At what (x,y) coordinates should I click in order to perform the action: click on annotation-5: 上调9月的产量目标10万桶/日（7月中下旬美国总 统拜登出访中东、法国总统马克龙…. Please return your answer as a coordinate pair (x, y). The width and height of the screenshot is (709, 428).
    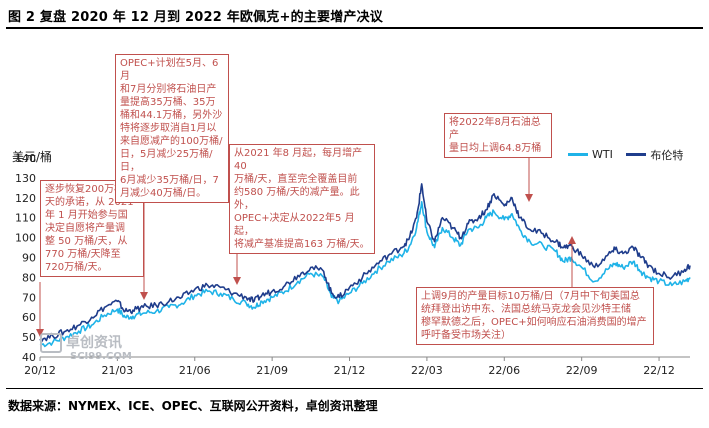
    Looking at the image, I should click on (535, 316).